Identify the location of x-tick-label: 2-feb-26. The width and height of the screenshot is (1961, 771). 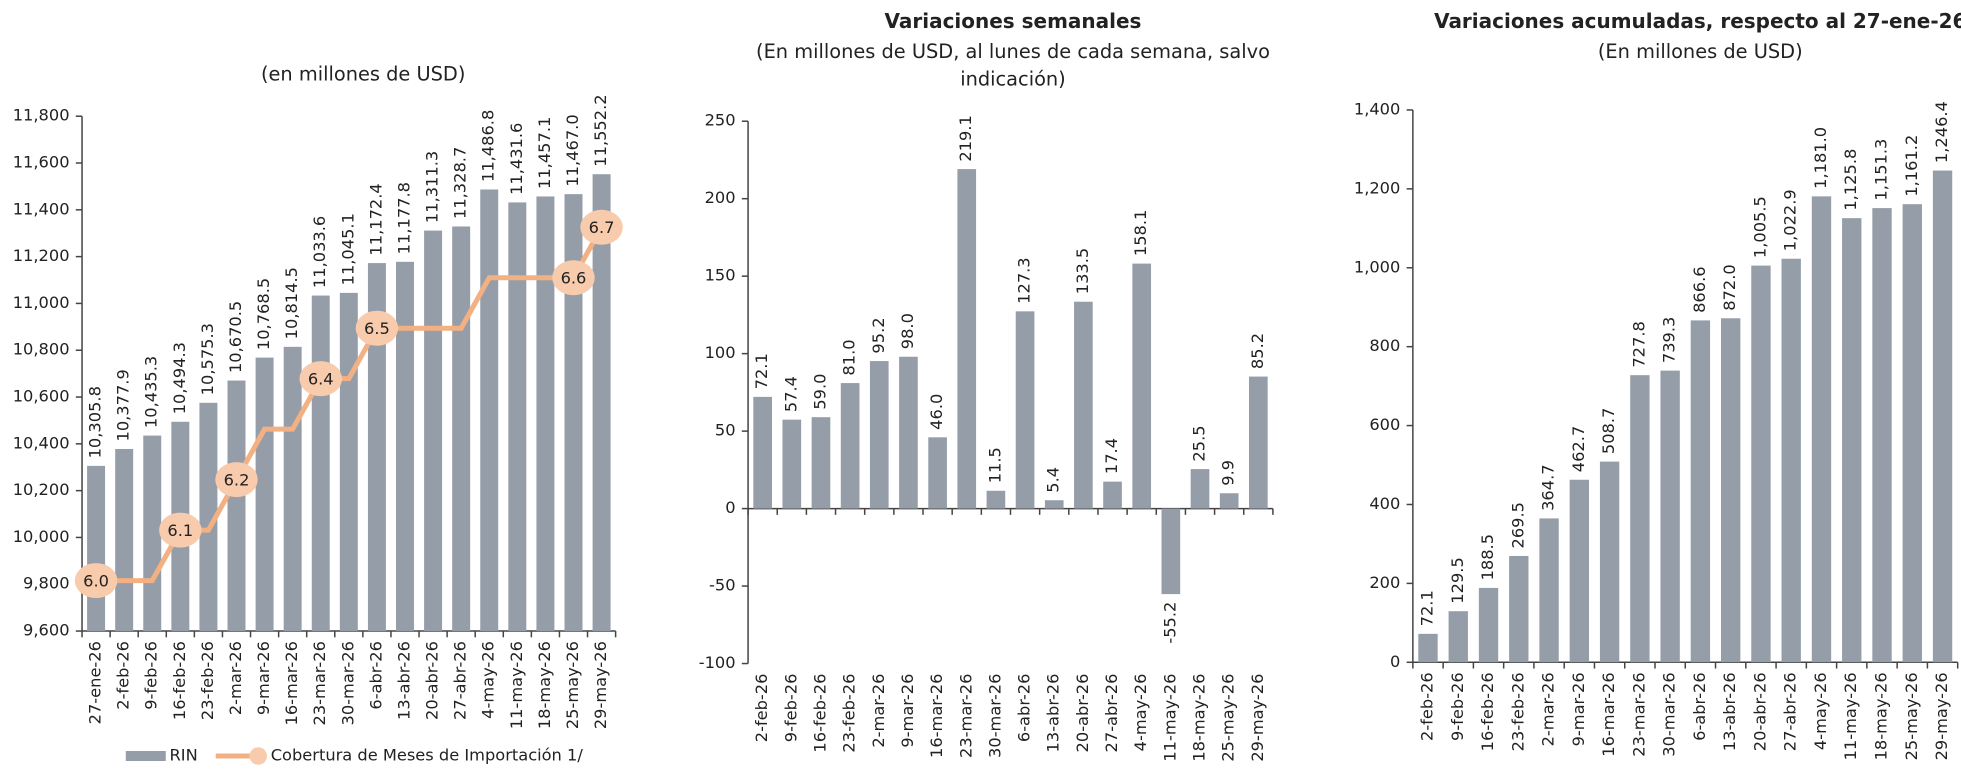
(123, 675).